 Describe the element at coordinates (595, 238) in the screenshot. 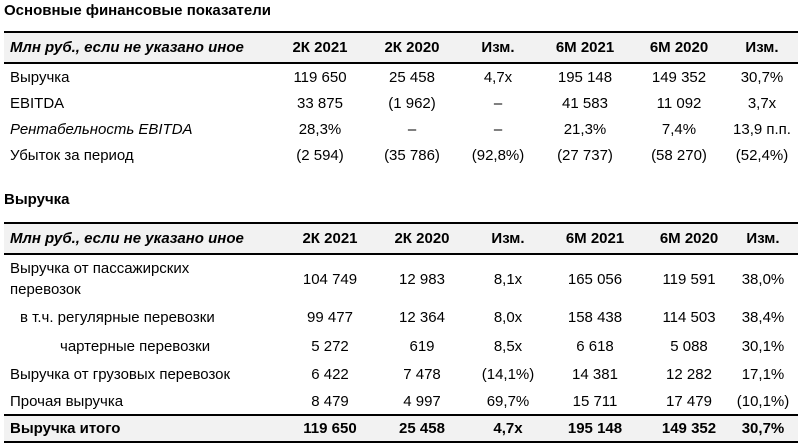

I see `table2-header-col4: 6М 2021` at that location.